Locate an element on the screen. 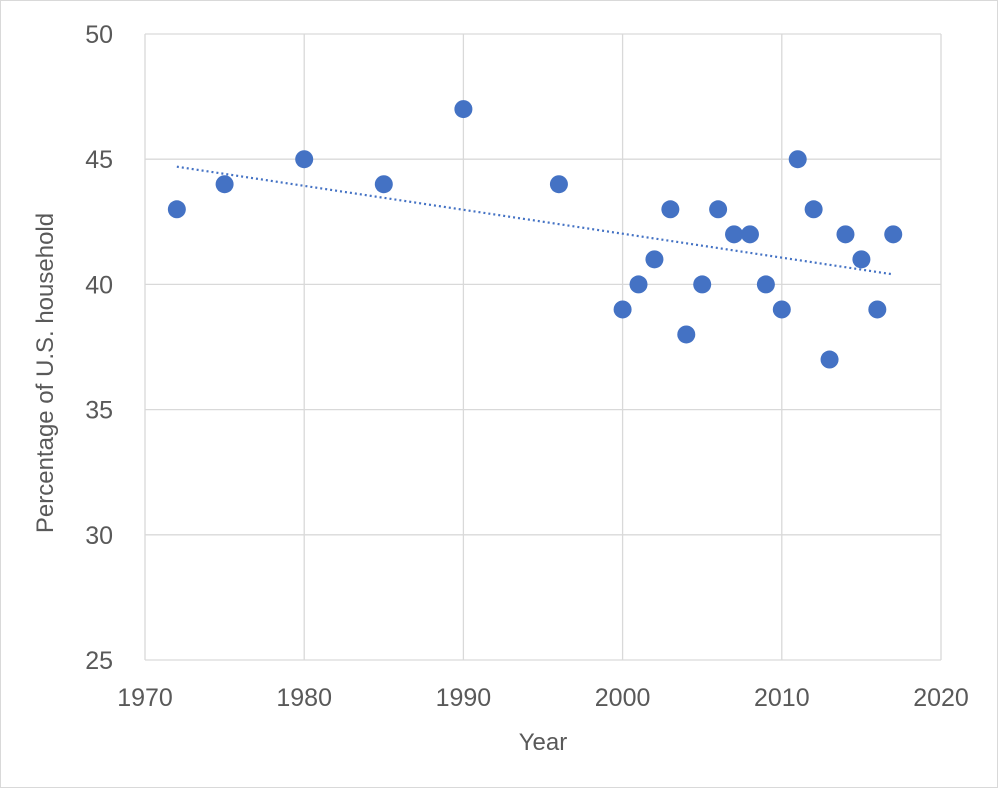  y-tick-label: 35 is located at coordinates (99, 411).